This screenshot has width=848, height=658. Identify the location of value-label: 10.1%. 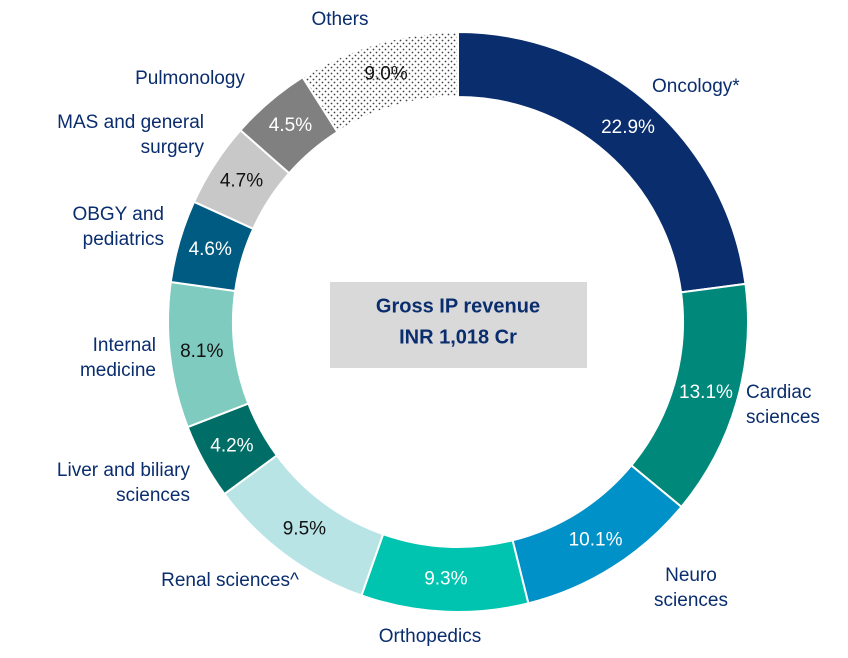
(596, 539).